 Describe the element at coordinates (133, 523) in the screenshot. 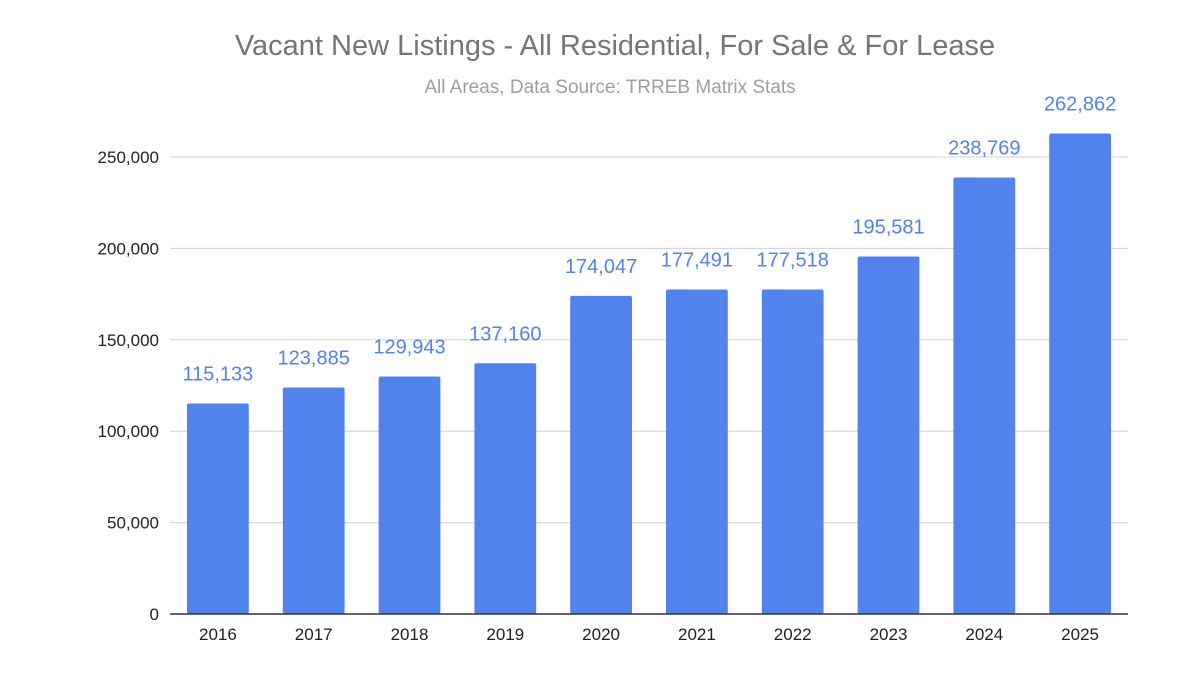

I see `y-tick-label: 50,000` at that location.